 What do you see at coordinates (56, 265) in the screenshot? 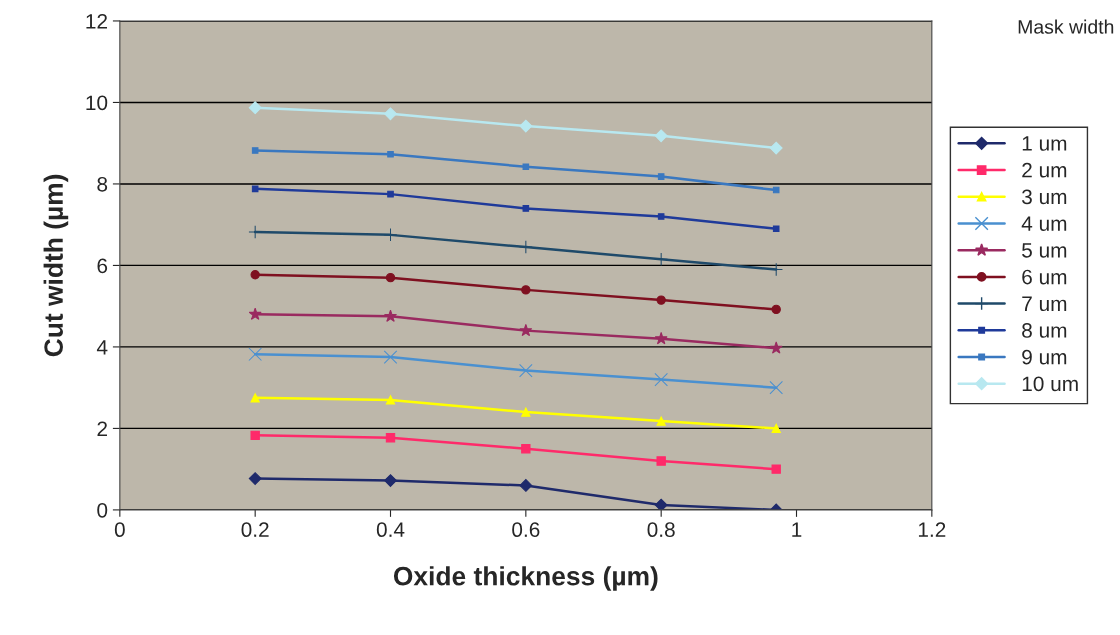
I see `y-axis-title: Cut width (µm)` at bounding box center [56, 265].